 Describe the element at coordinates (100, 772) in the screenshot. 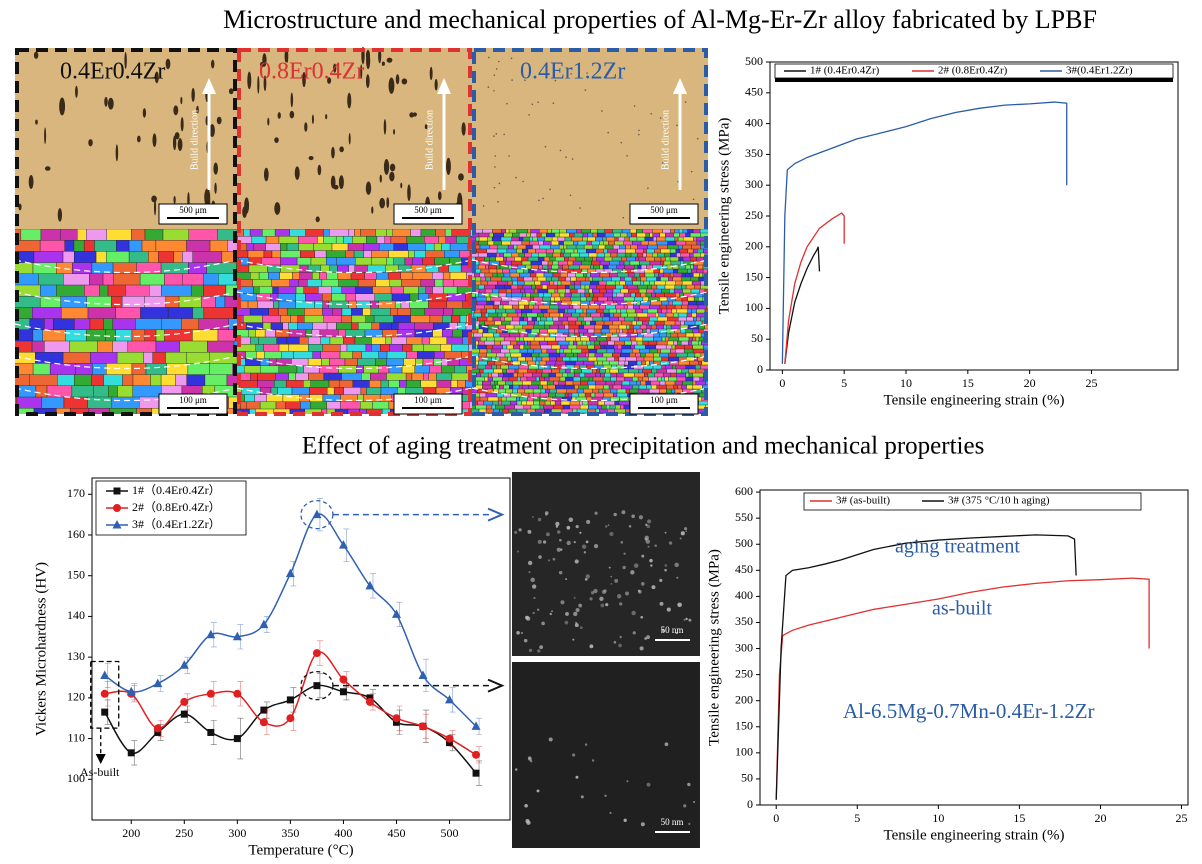

I see `as-built-label: As-built` at that location.